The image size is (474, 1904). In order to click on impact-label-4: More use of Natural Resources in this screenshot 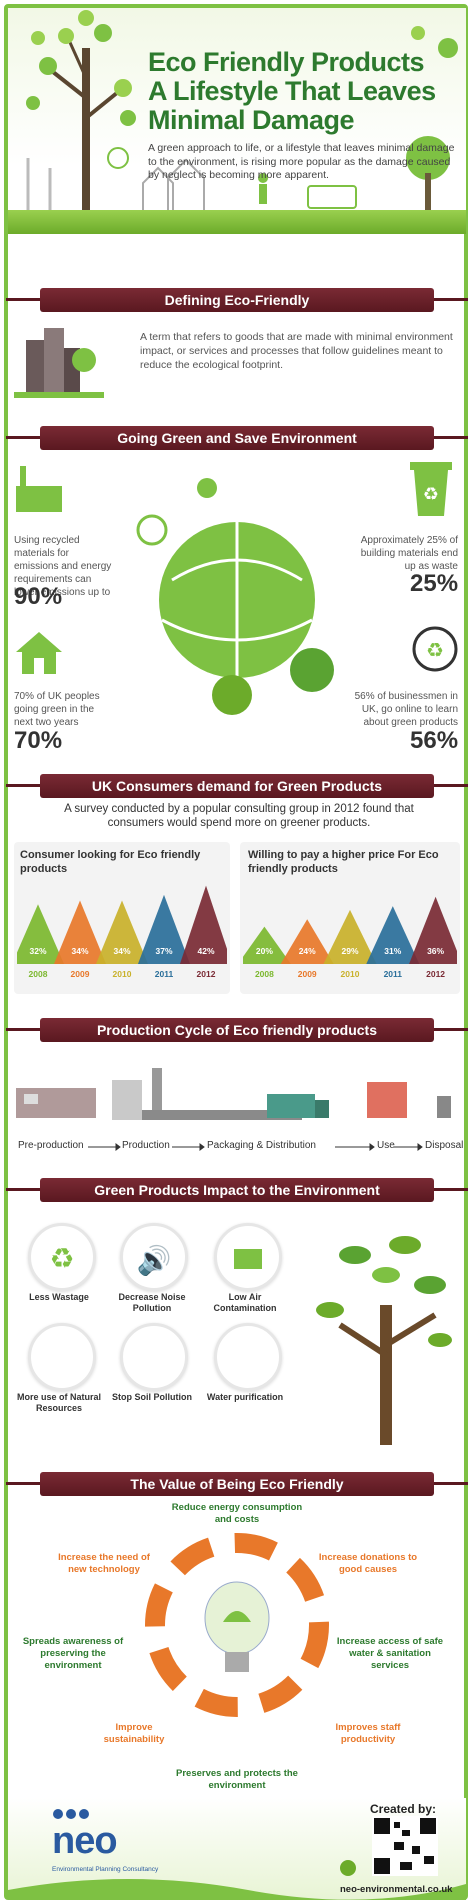, I will do `click(58, 1402)`.